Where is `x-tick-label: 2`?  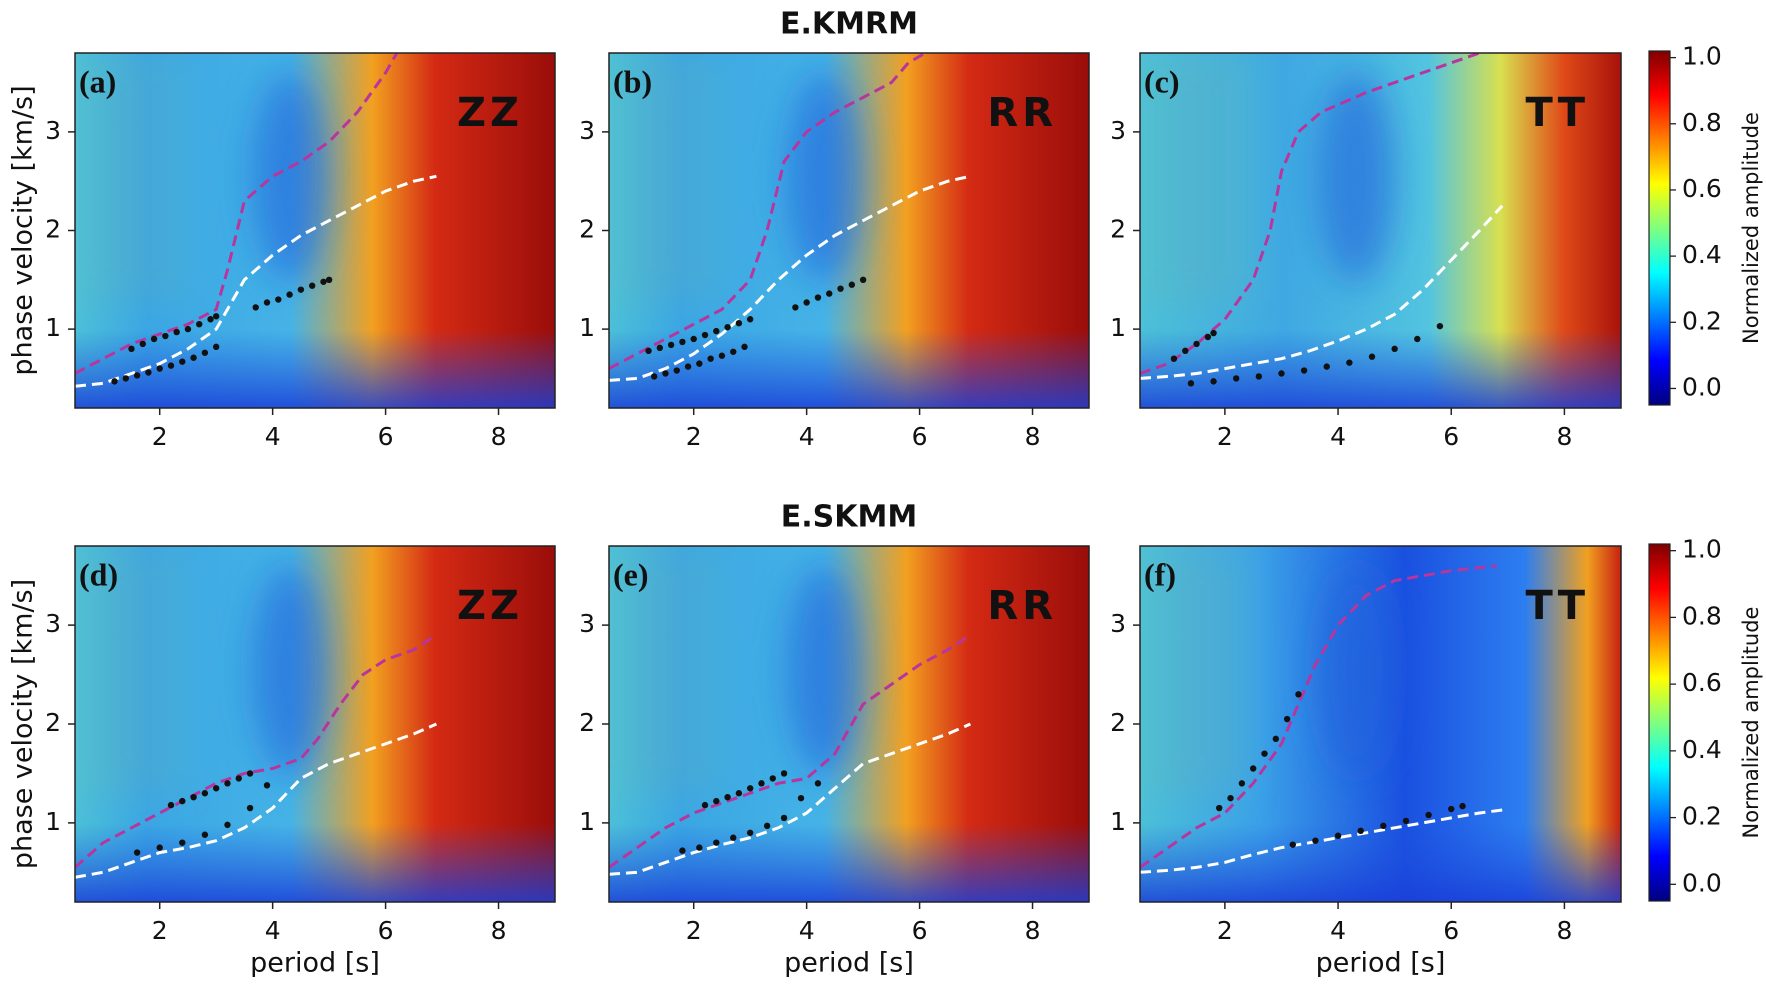 x-tick-label: 2 is located at coordinates (694, 436).